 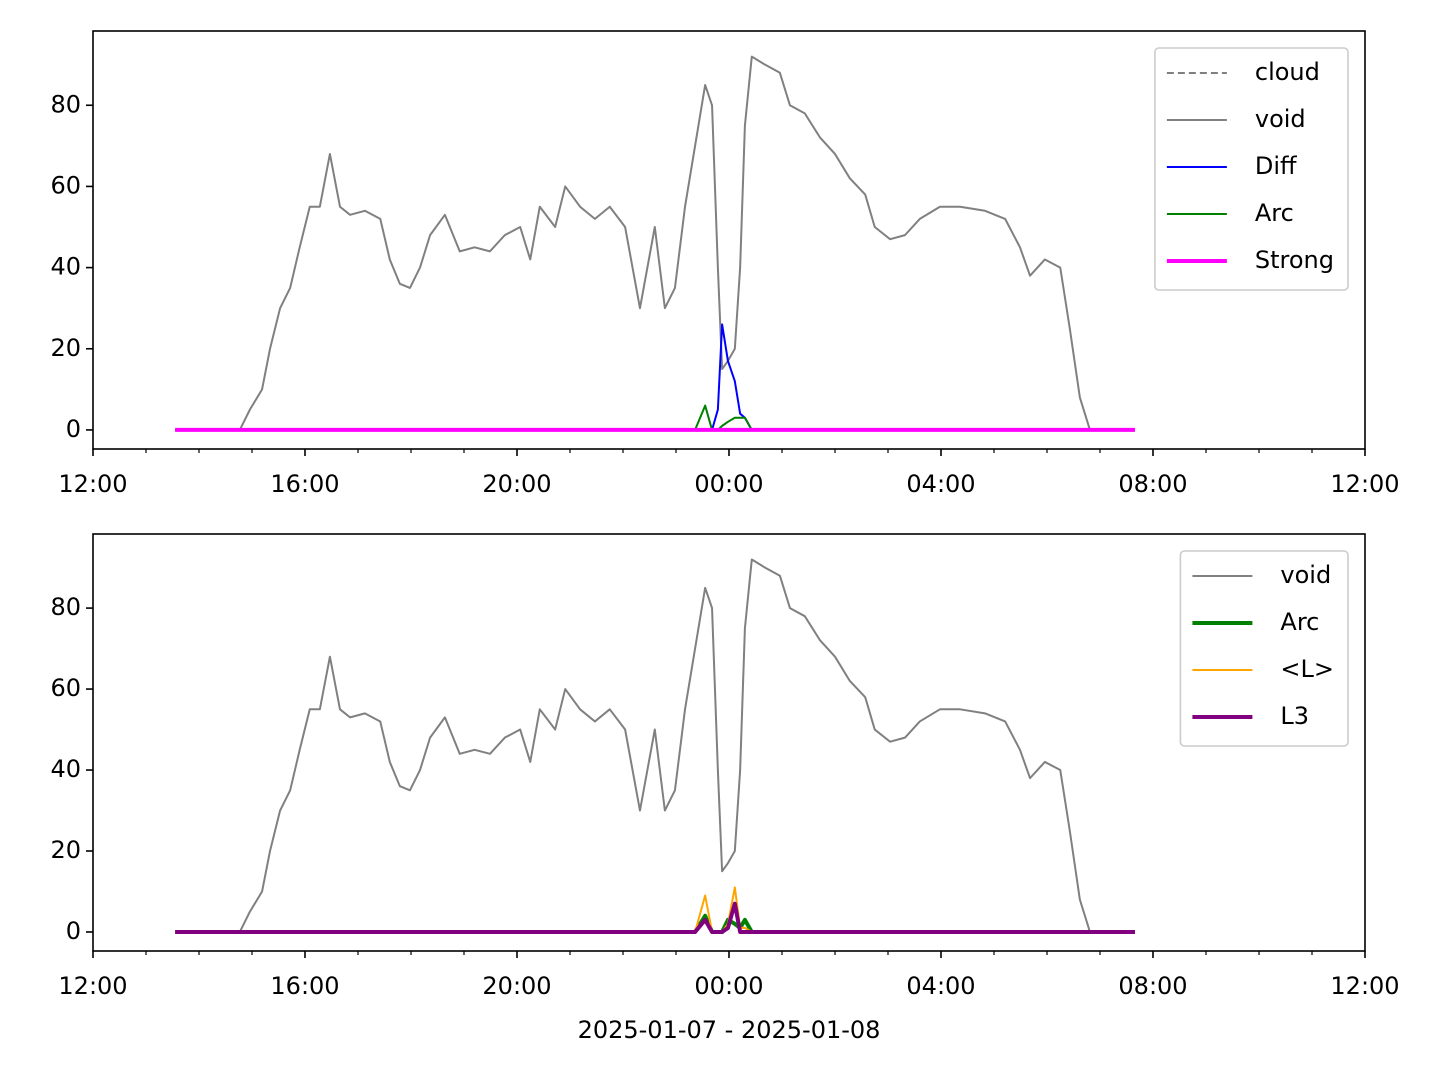 I want to click on legend-label: Diff, so click(x=1276, y=166).